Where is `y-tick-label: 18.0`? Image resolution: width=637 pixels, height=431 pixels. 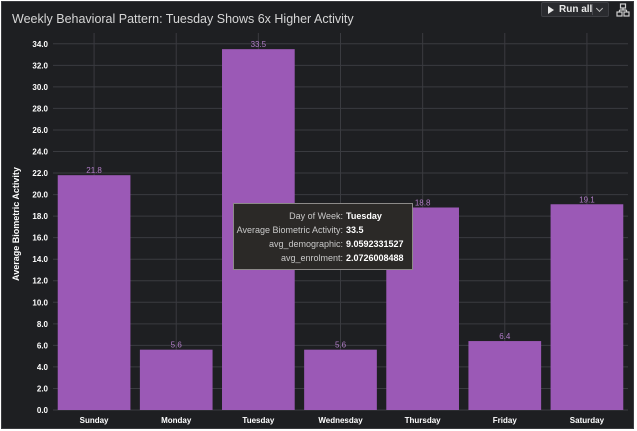
y-tick-label: 18.0 is located at coordinates (40, 216).